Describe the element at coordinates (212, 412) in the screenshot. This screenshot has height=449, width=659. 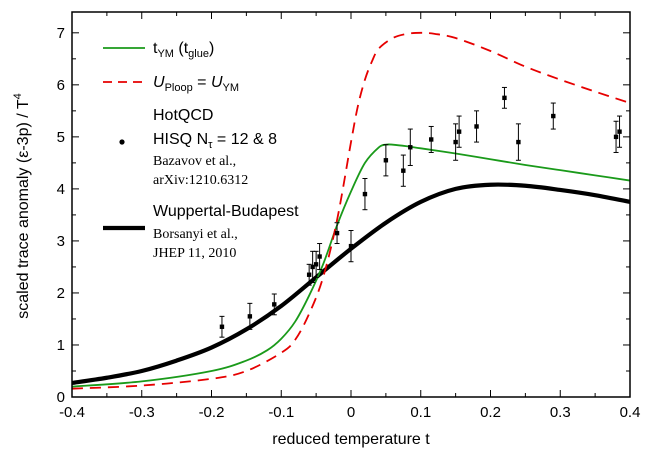
I see `x-tick-label: -0.2` at that location.